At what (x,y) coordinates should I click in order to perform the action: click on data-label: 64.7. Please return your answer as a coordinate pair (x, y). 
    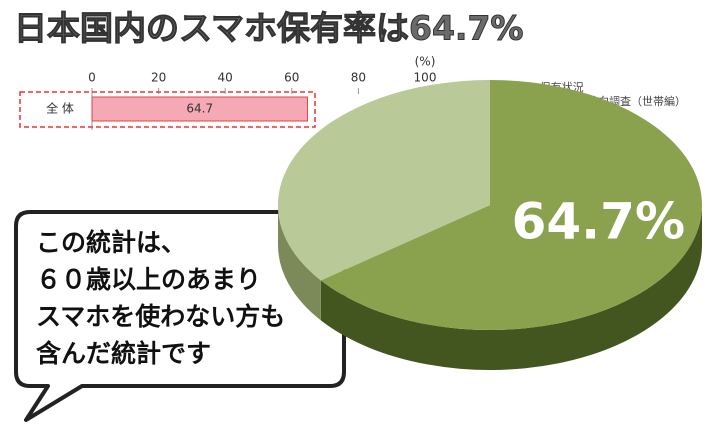
    Looking at the image, I should click on (199, 109).